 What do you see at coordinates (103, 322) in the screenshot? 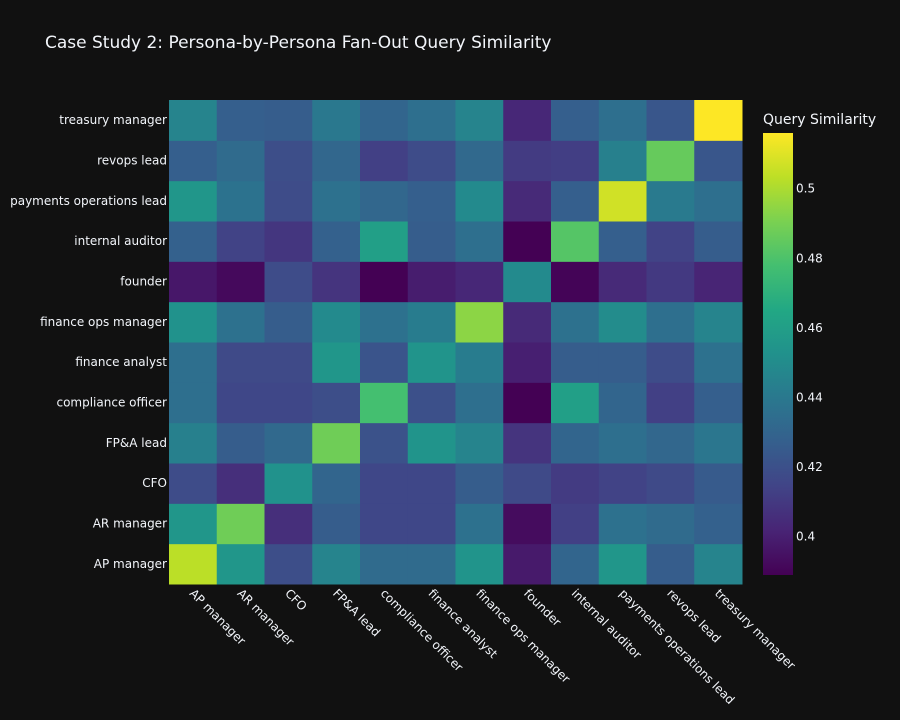
I see `y-tick-label: finance ops manager` at bounding box center [103, 322].